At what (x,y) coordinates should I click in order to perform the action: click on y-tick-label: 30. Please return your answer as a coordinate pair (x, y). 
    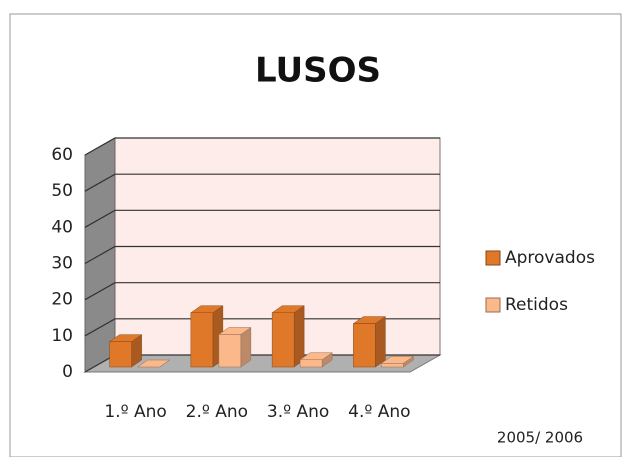
    Looking at the image, I should click on (62, 264).